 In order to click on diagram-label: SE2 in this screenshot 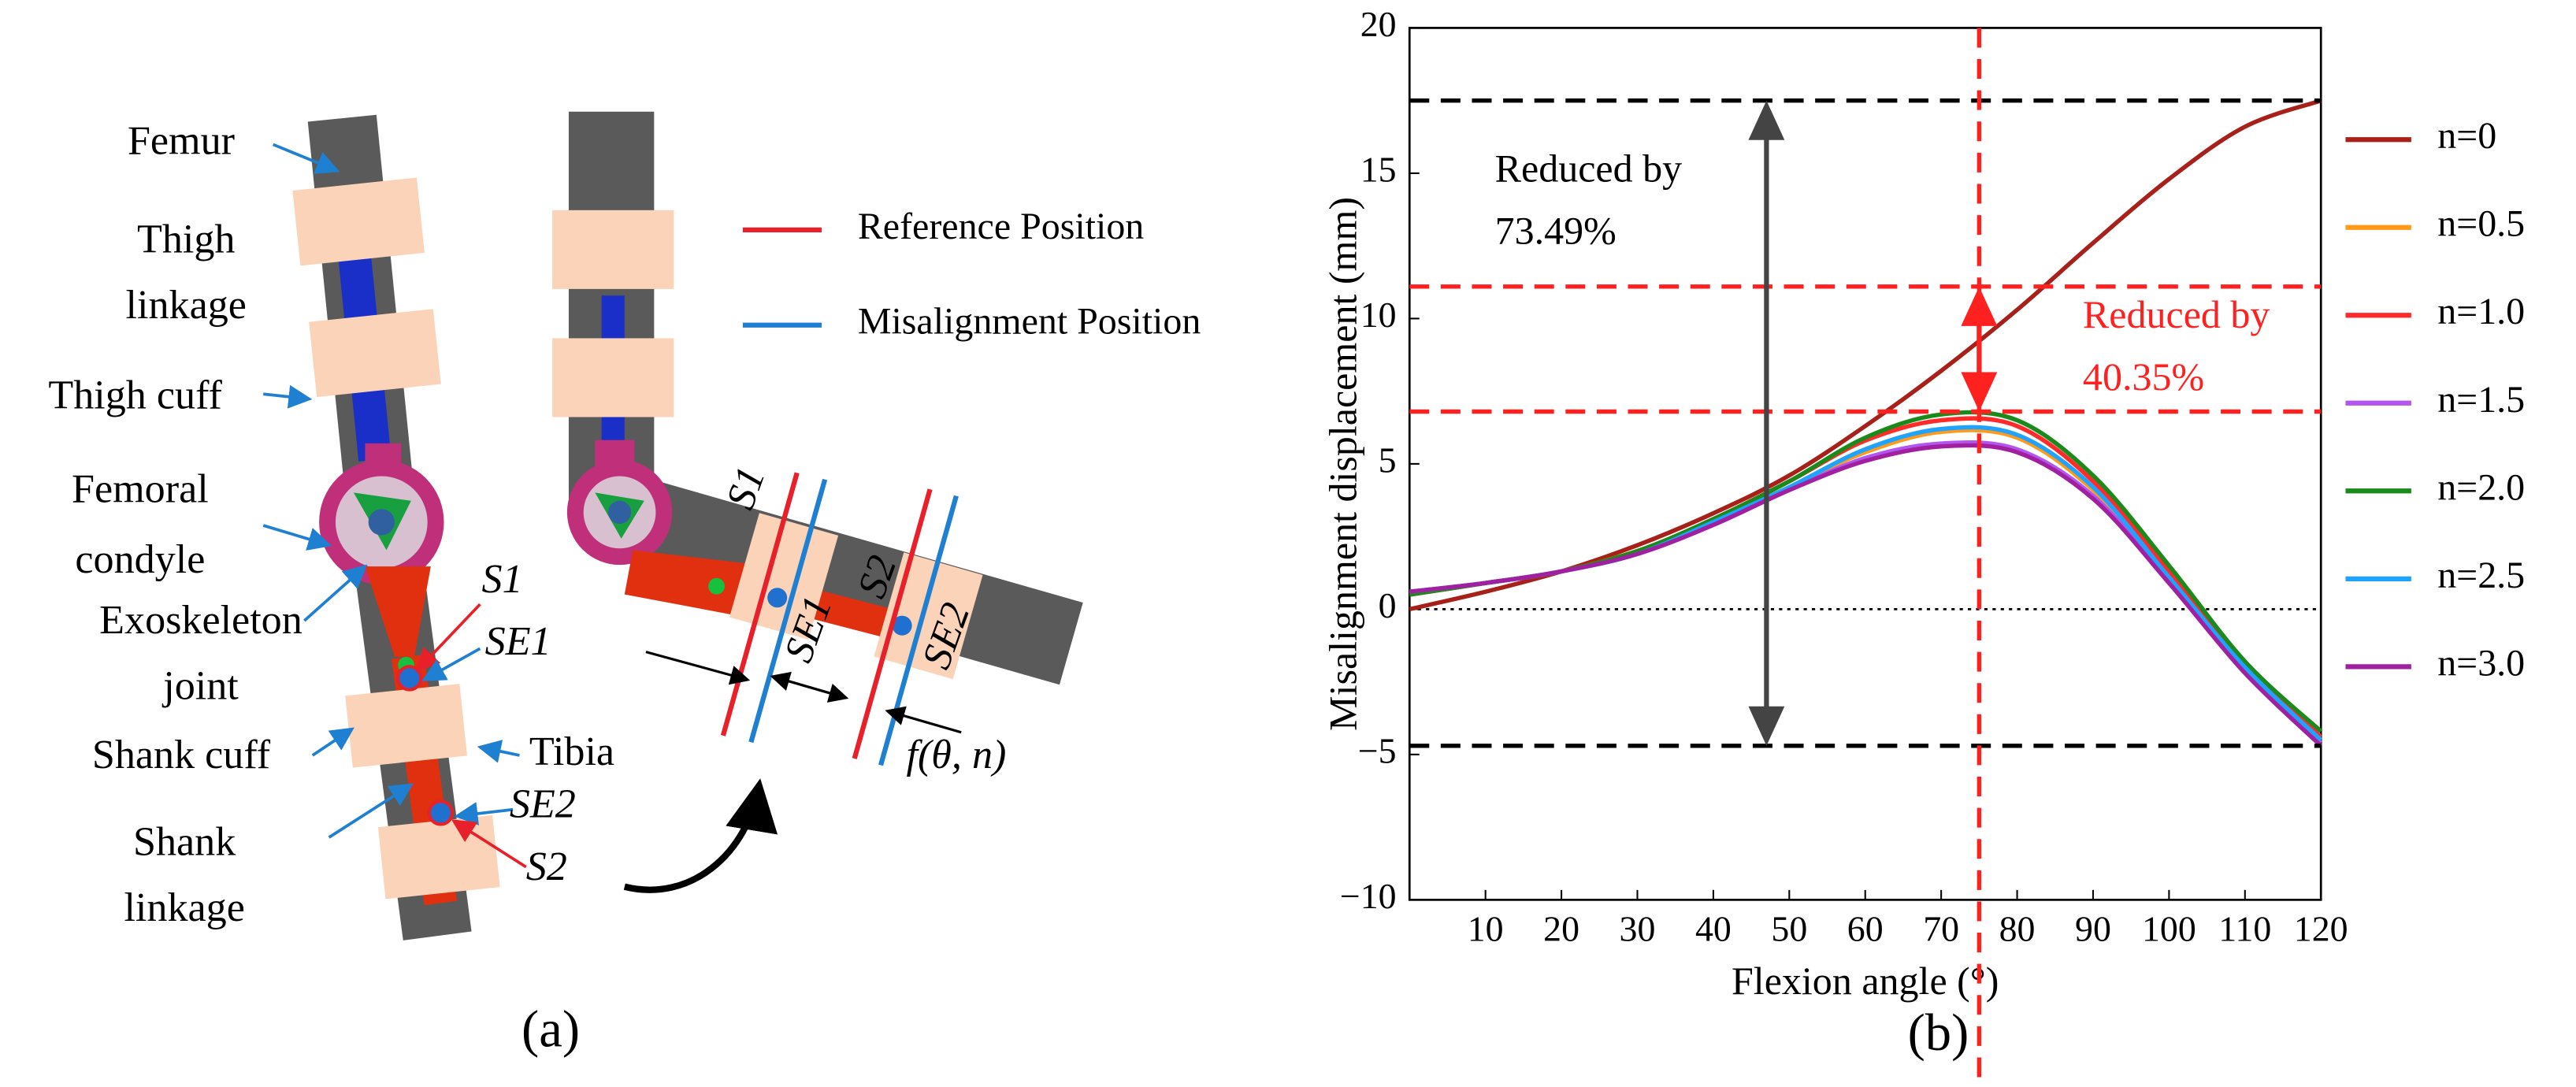, I will do `click(543, 804)`.